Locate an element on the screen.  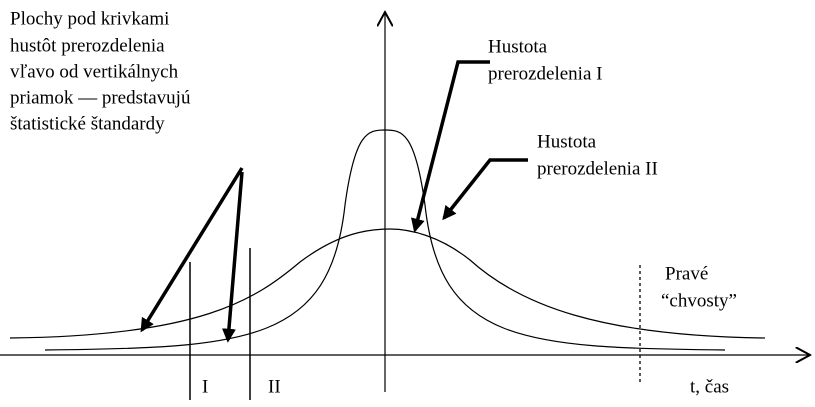
note-line: hustôt prerozdelenia is located at coordinates (87, 45).